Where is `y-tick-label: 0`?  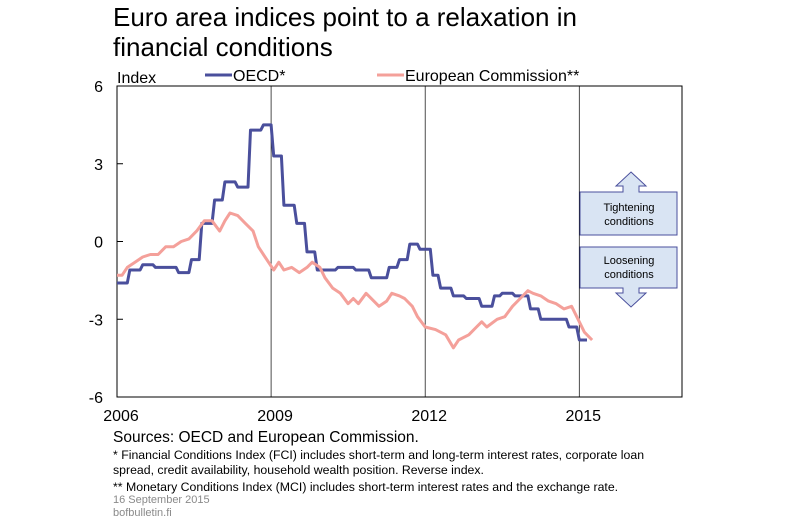 y-tick-label: 0 is located at coordinates (98, 243).